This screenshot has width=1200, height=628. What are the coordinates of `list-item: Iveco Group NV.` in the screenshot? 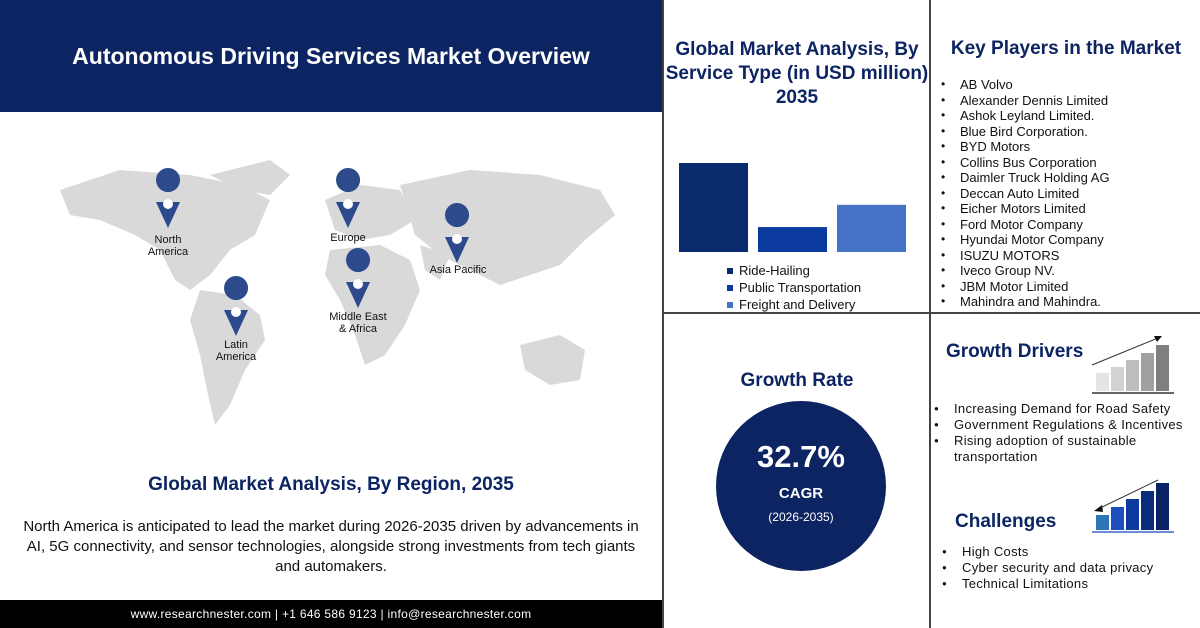 It's located at (1025, 271).